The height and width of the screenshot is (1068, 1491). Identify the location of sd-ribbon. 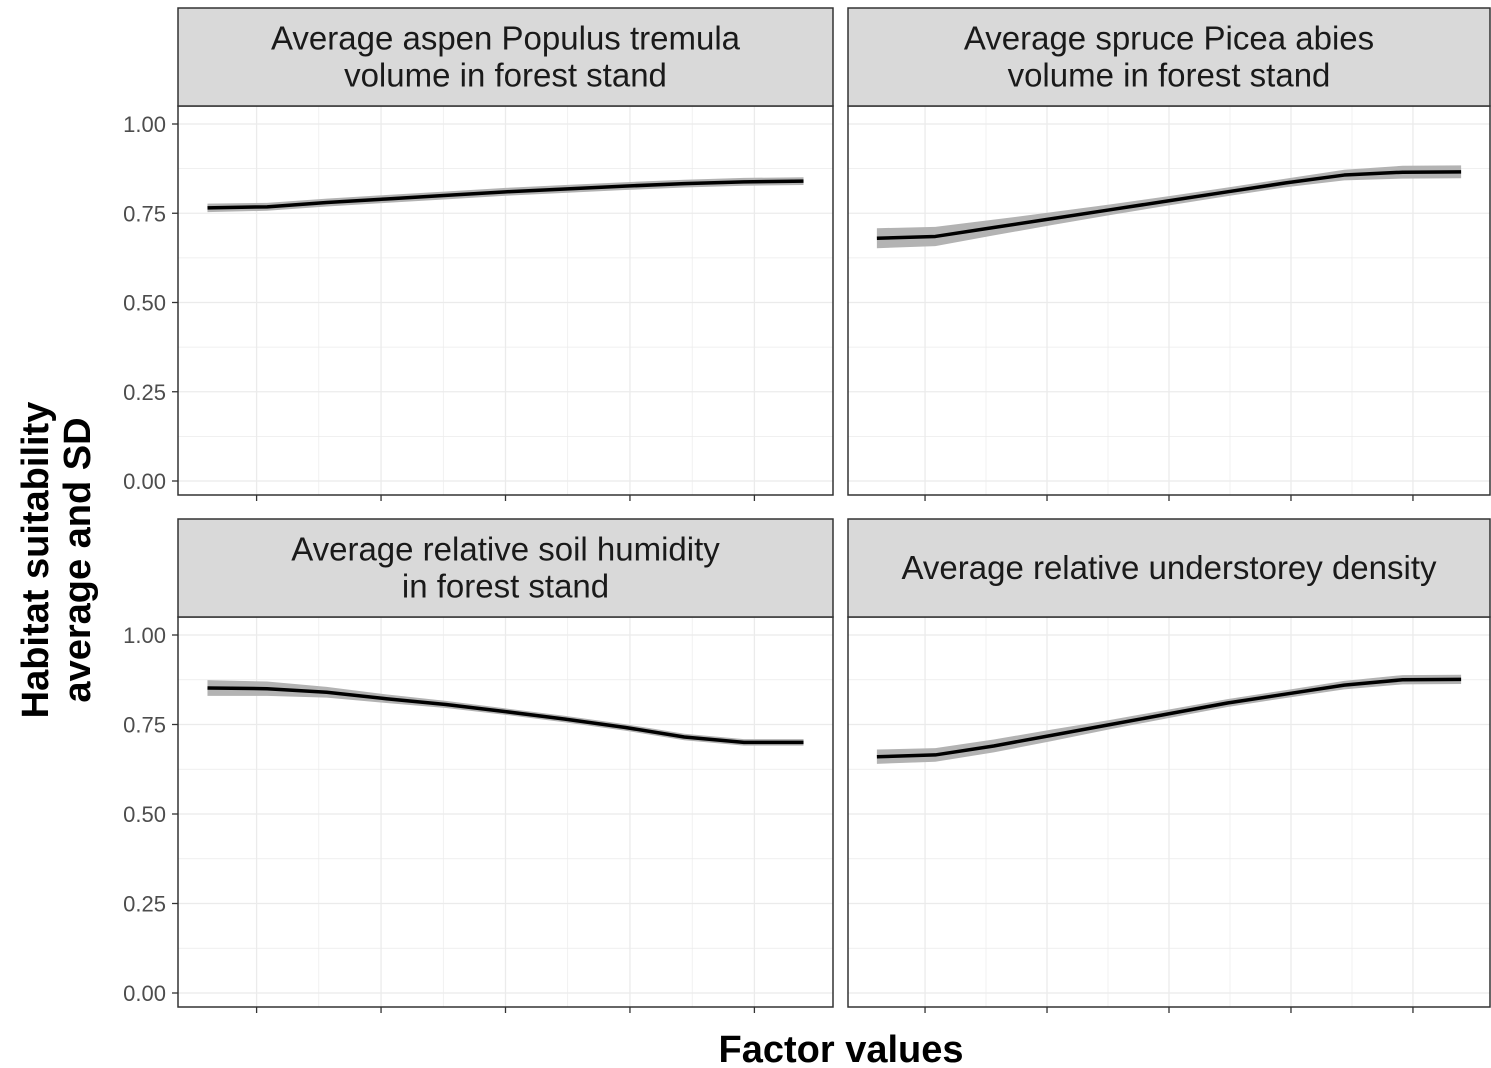
(1169, 207).